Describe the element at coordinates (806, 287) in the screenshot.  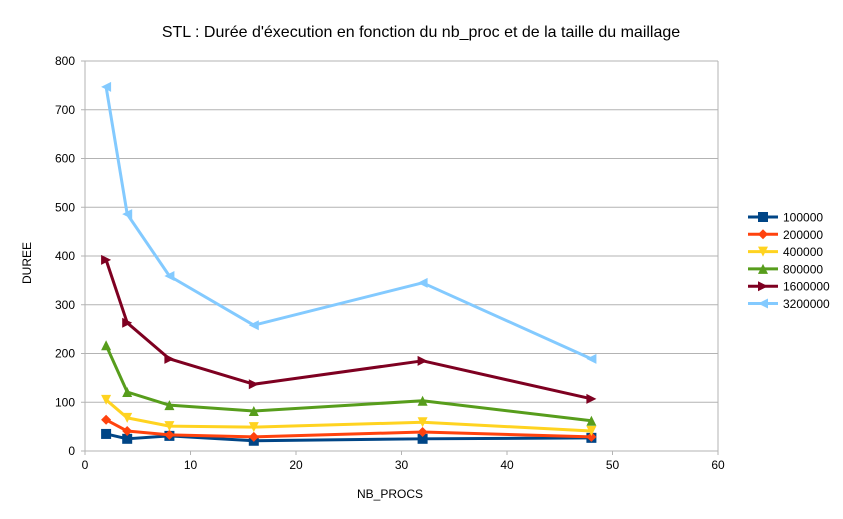
I see `legend-label: 1600000` at that location.